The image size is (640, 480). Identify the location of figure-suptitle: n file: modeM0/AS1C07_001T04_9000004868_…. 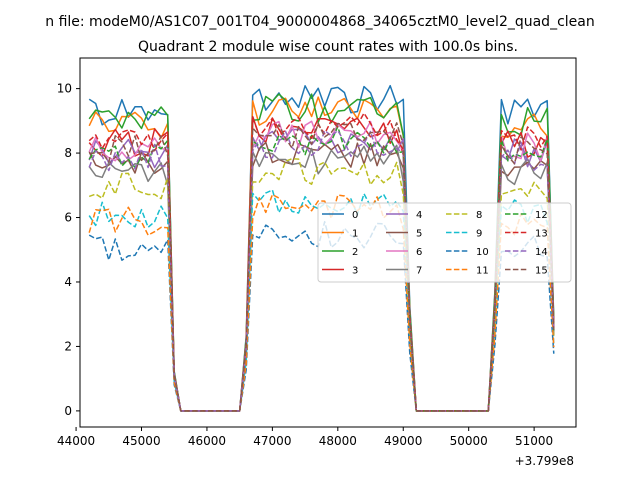
(319, 22).